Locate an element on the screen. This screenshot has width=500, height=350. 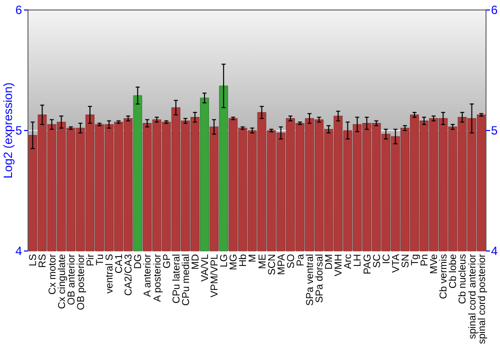
x-tick-label: Cb vermis is located at coordinates (444, 277).